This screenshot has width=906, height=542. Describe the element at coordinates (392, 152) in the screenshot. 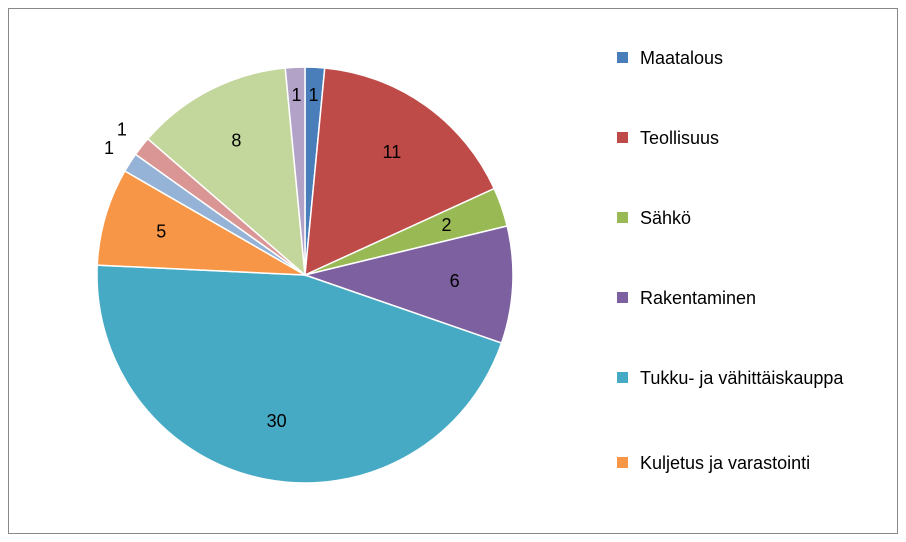

I see `data-label: 11` at that location.